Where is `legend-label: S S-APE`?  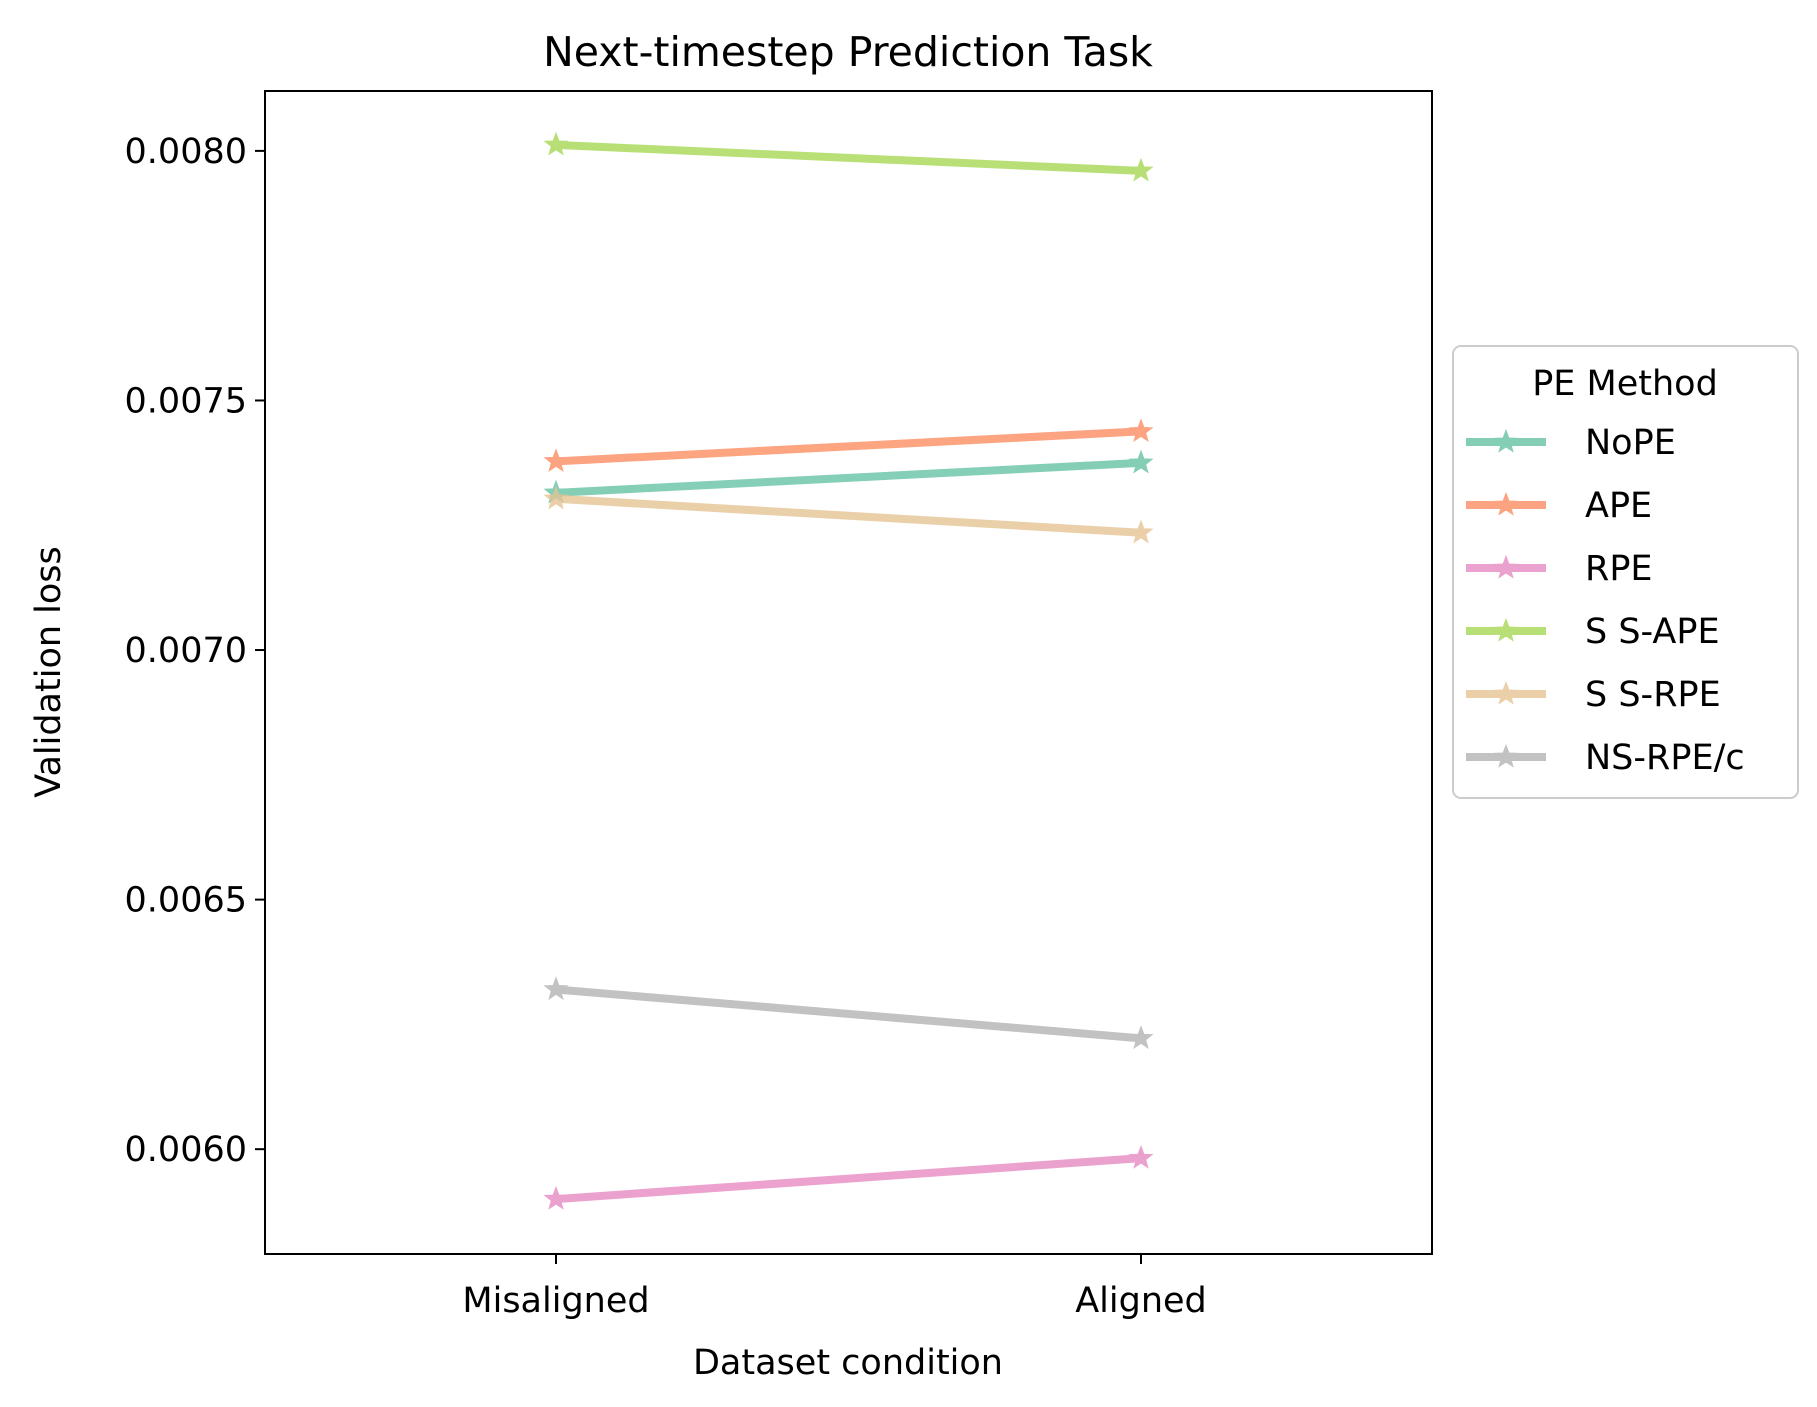
legend-label: S S-APE is located at coordinates (1652, 632).